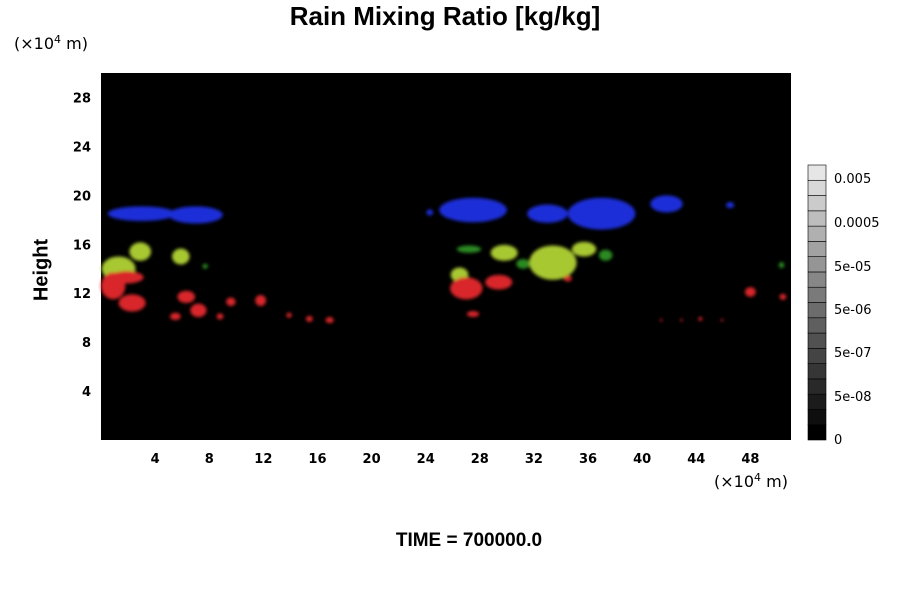 The width and height of the screenshot is (900, 600). Describe the element at coordinates (853, 267) in the screenshot. I see `colorbar-label: 5e-05` at that location.